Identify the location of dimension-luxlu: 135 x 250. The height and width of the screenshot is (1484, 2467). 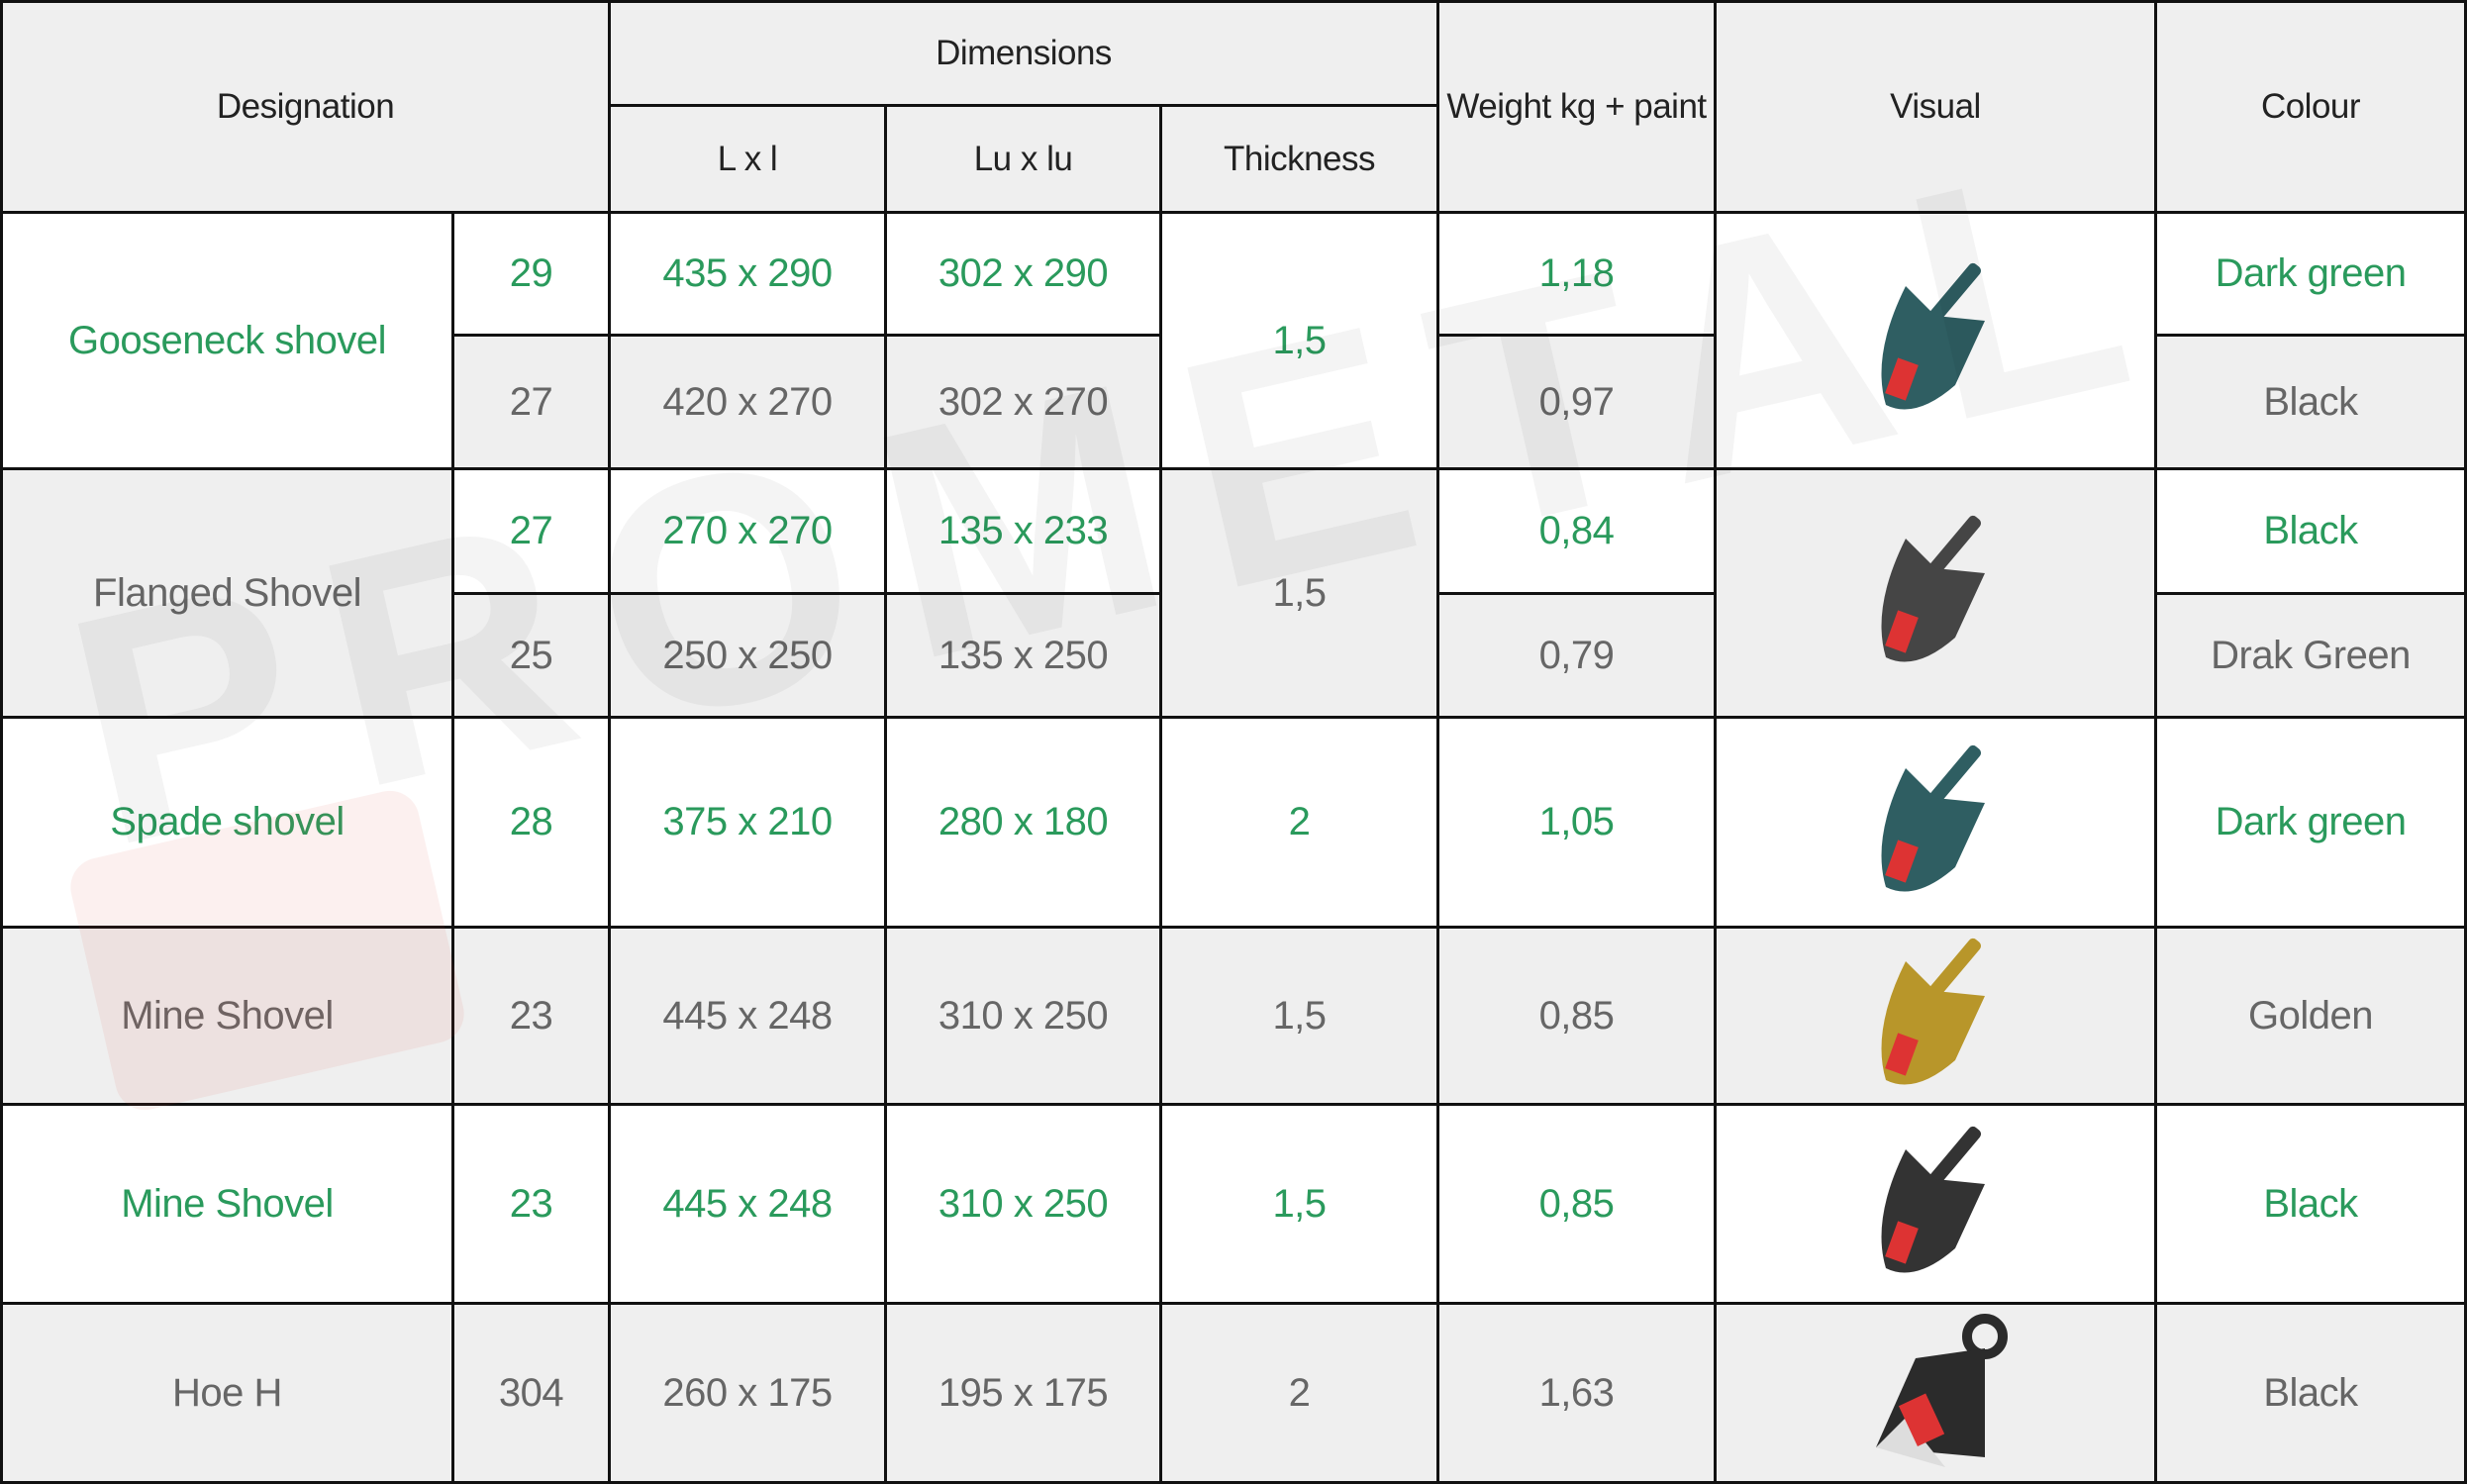
(1024, 657).